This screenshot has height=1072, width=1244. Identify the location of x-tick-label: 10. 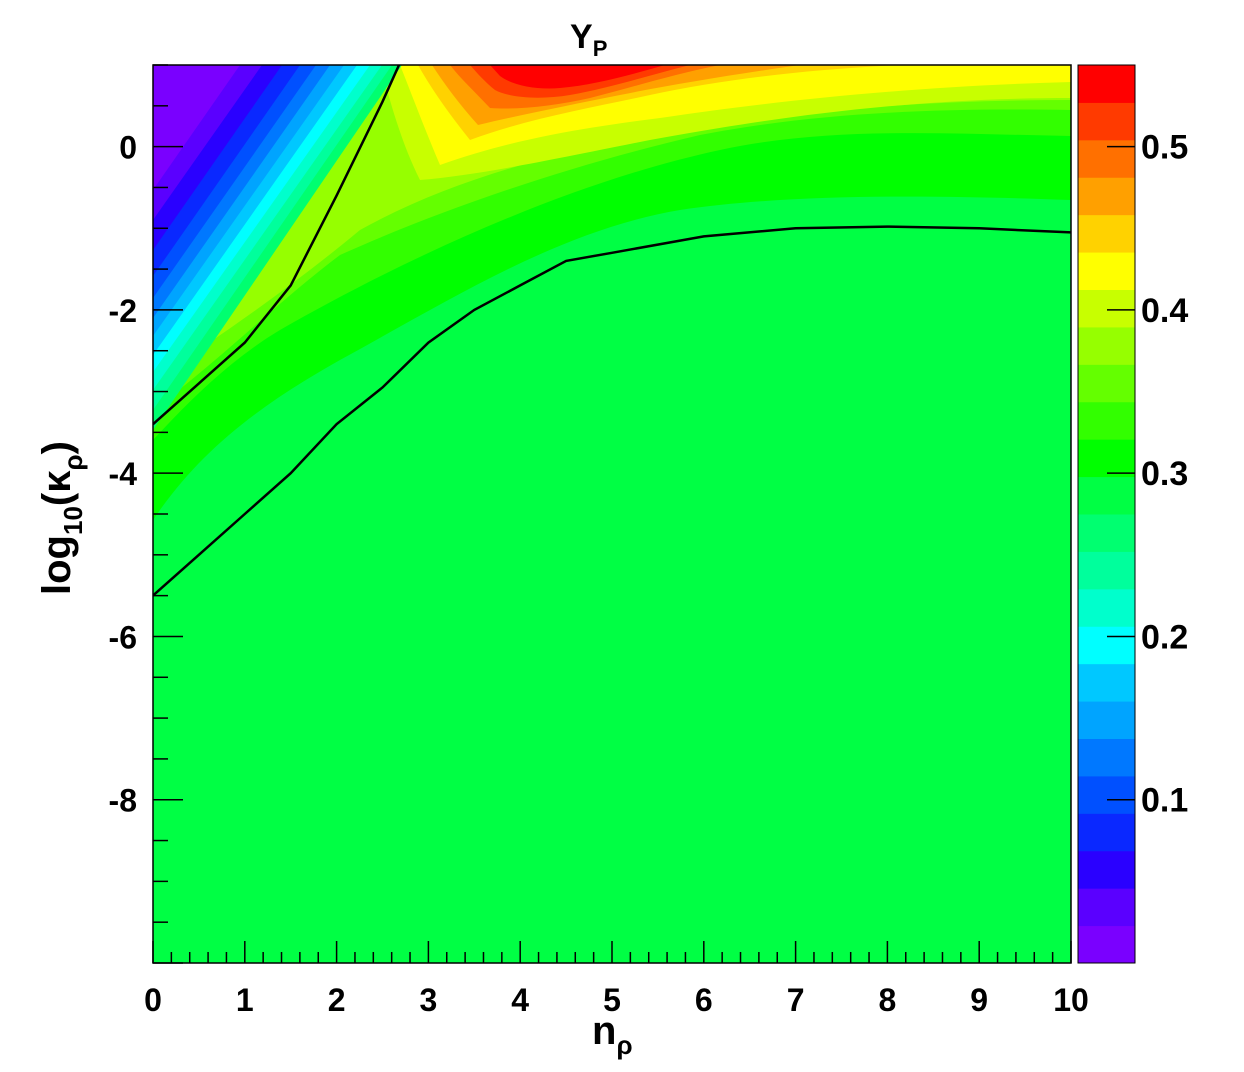
(1071, 1000).